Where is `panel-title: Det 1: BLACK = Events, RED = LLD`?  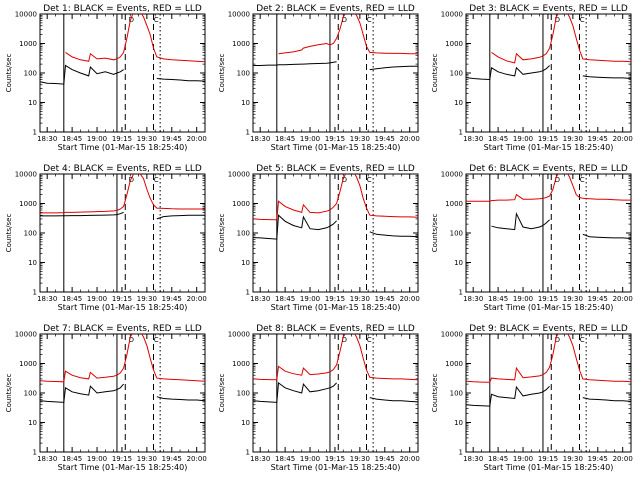
panel-title: Det 1: BLACK = Events, RED = LLD is located at coordinates (122, 9).